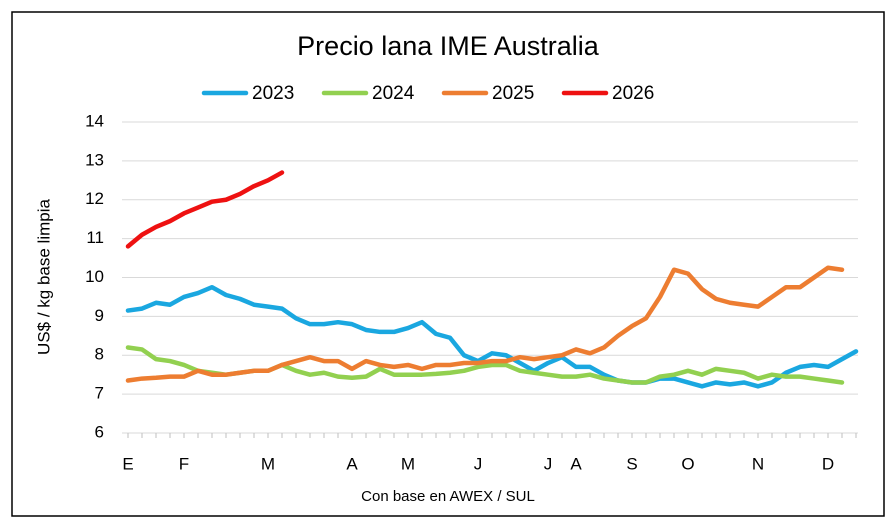 This screenshot has width=896, height=528. I want to click on x-tick-label: F, so click(184, 463).